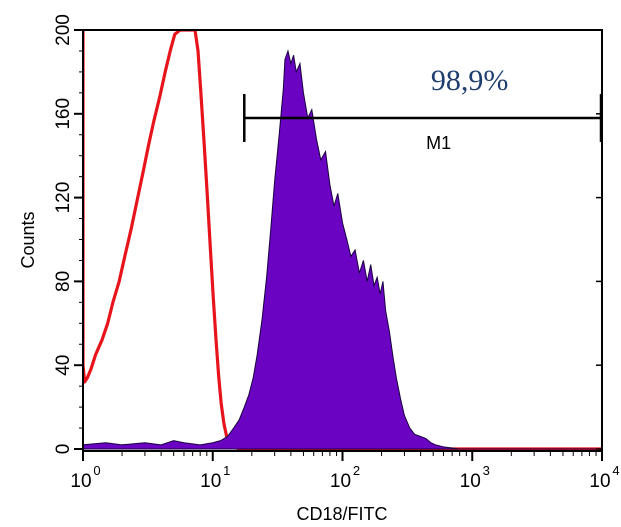  Describe the element at coordinates (63, 114) in the screenshot. I see `y-tick-label: 160` at that location.